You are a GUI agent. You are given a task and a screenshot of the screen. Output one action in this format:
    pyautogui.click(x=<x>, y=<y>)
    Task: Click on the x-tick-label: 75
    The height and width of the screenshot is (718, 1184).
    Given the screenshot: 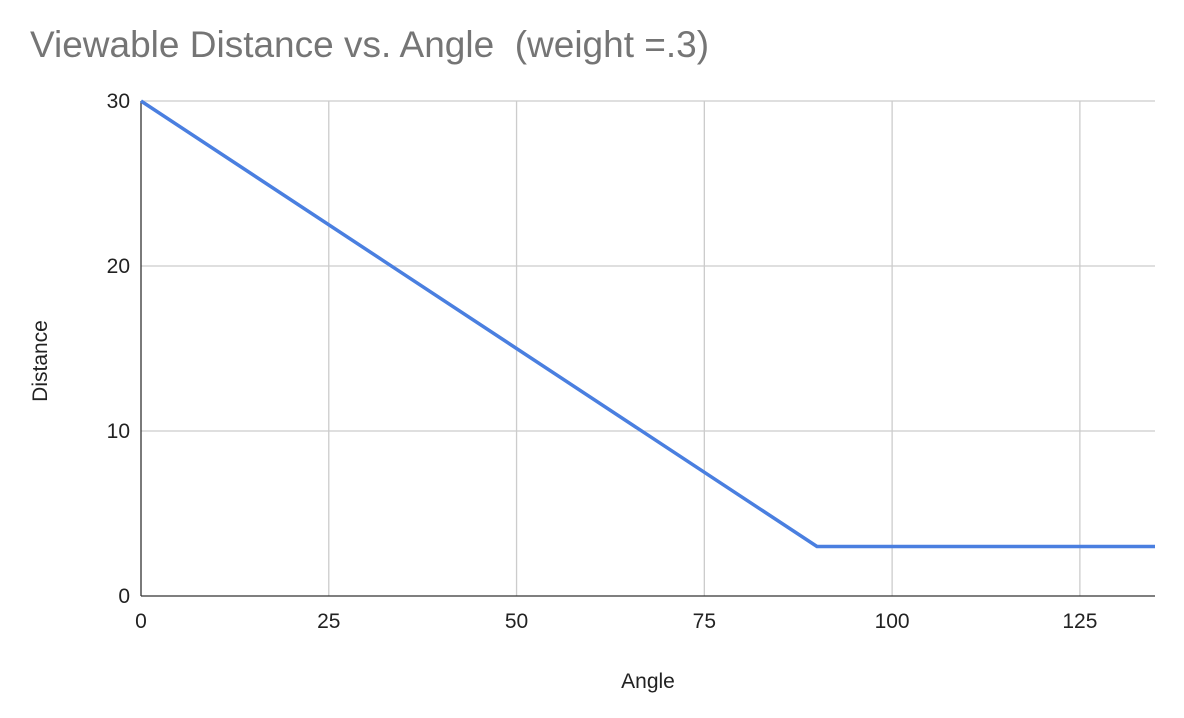 What is the action you would take?
    pyautogui.click(x=704, y=621)
    